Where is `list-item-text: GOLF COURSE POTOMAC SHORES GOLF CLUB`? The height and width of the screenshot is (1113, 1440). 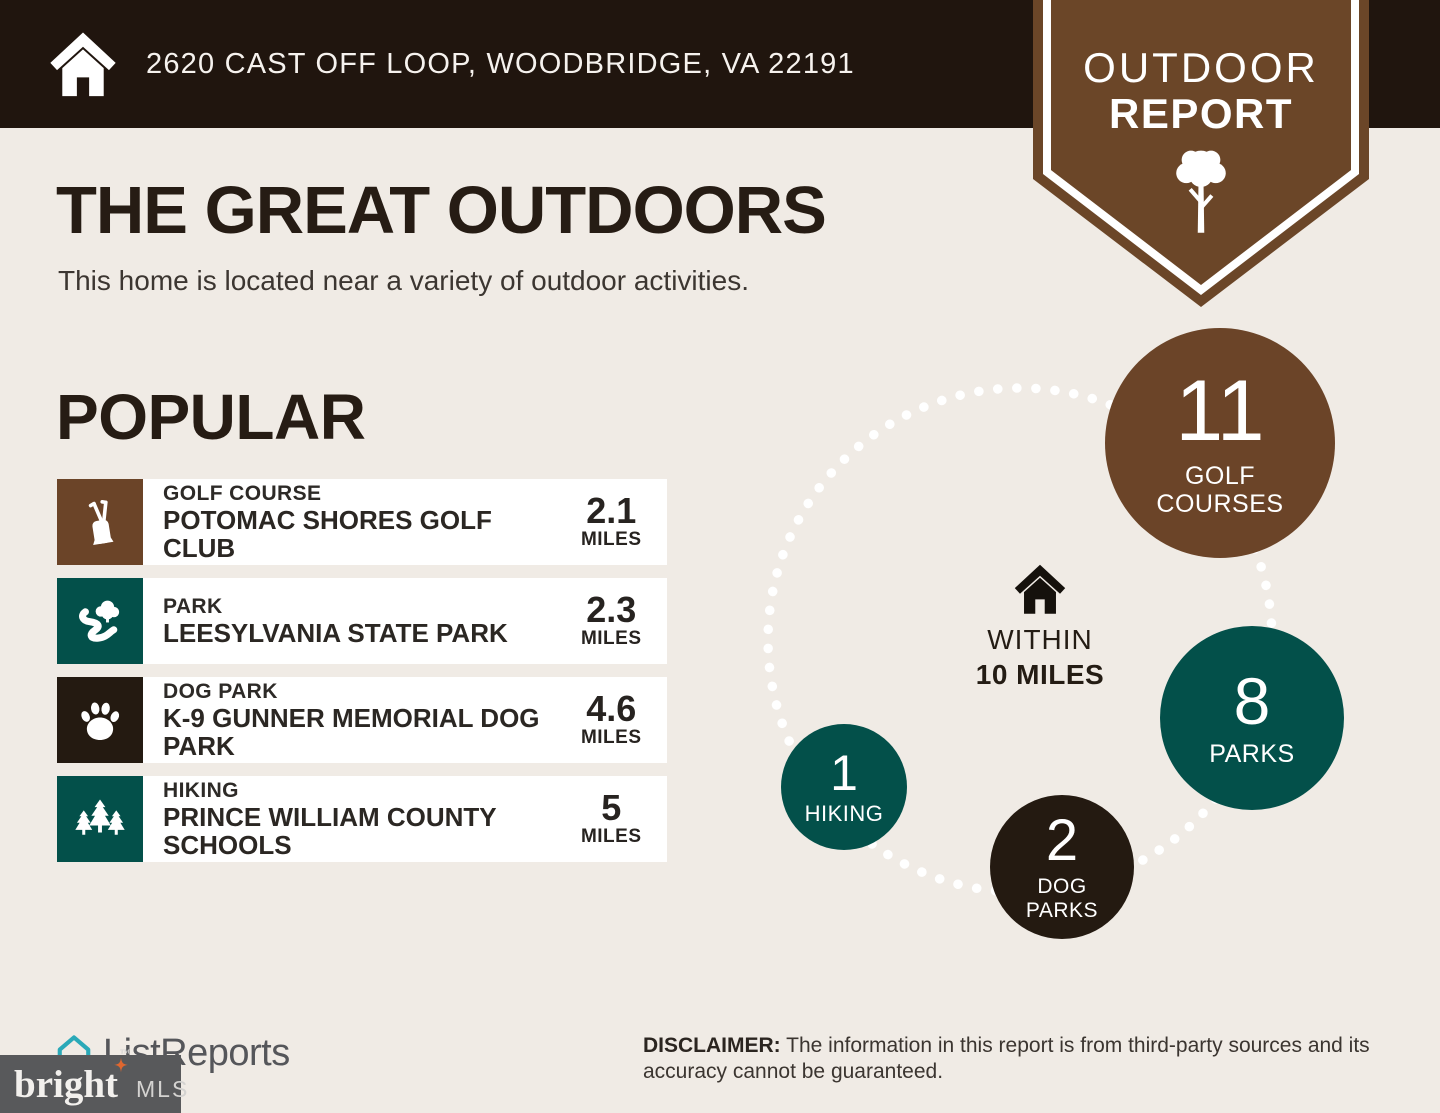
list-item-text: GOLF COURSE POTOMAC SHORES GOLF CLUB is located at coordinates (366, 522).